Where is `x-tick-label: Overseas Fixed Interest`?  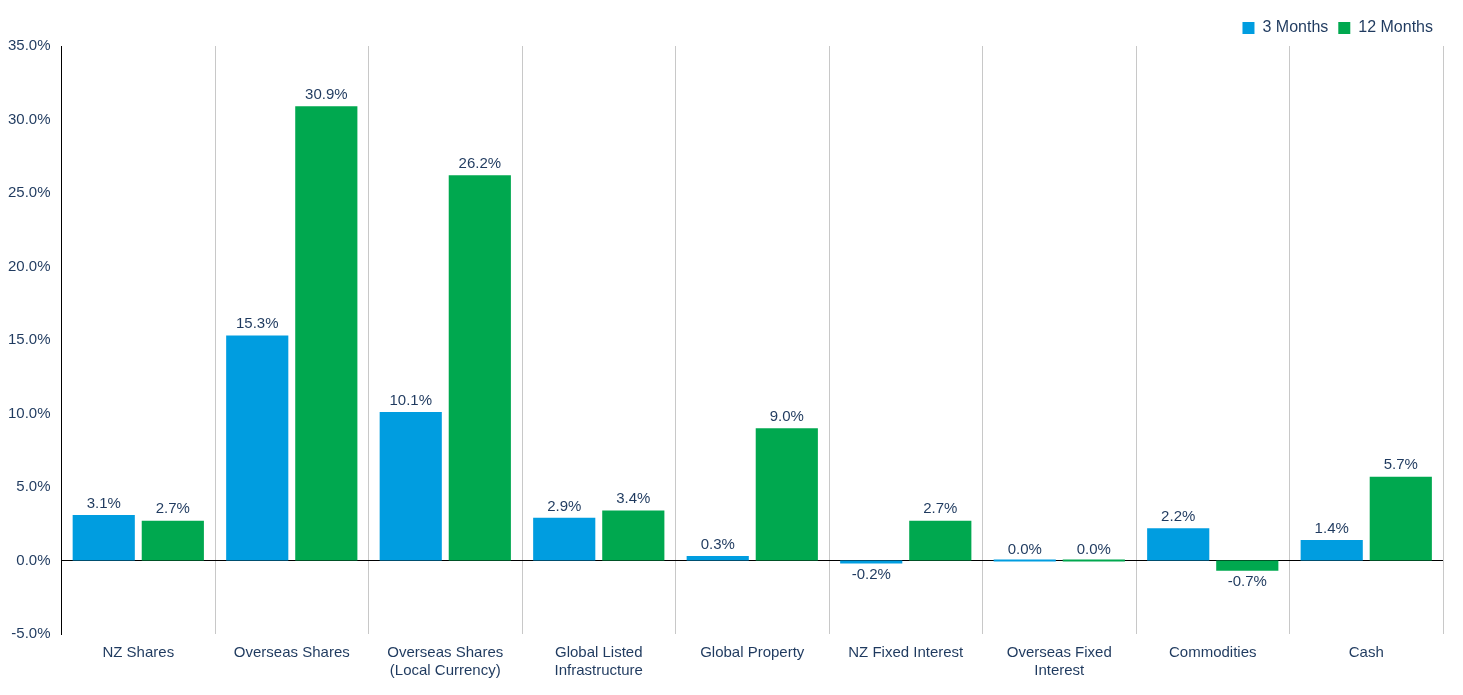 x-tick-label: Overseas Fixed Interest is located at coordinates (1059, 661).